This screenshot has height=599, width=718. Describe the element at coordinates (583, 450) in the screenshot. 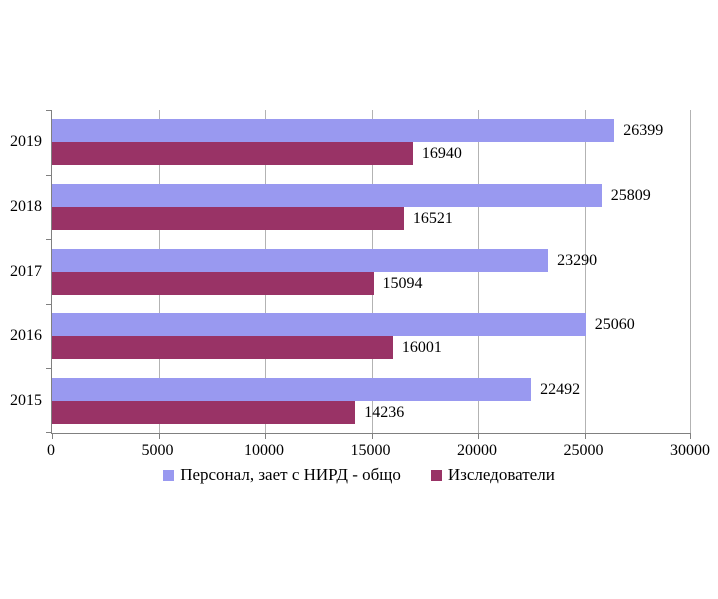

I see `x-axis-label: 25000` at that location.